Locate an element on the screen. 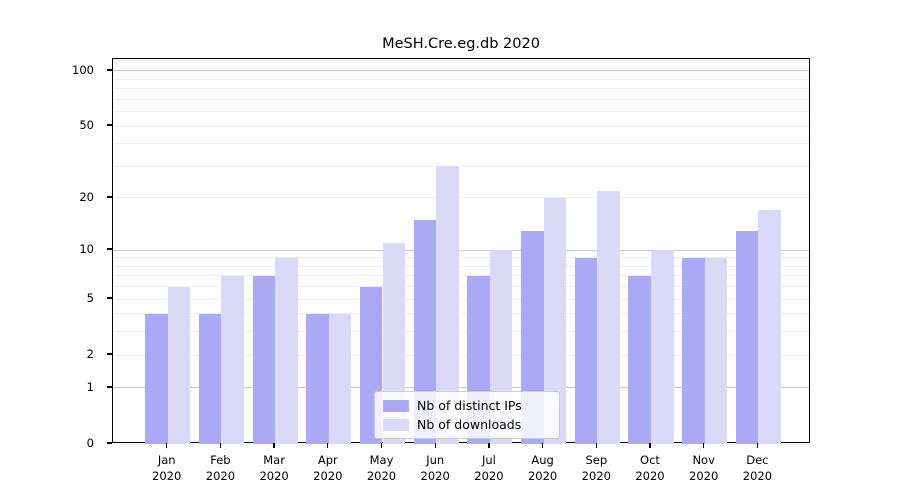 This screenshot has width=900, height=500. x-tick-label-feb: Feb 2020 is located at coordinates (220, 468).